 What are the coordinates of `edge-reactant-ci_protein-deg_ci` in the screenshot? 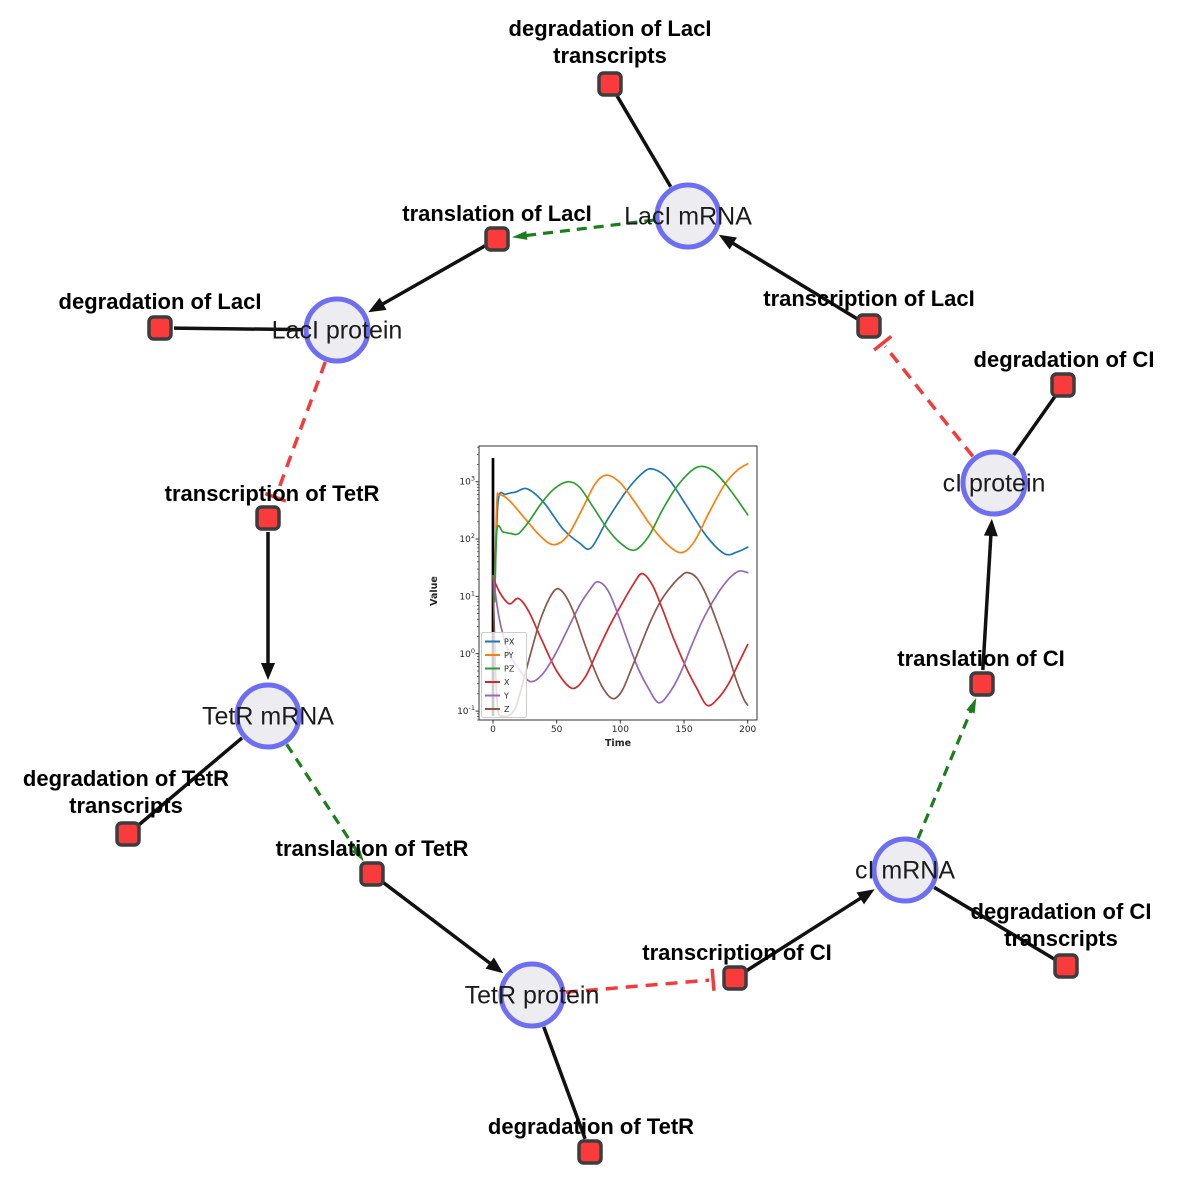 It's located at (1034, 426).